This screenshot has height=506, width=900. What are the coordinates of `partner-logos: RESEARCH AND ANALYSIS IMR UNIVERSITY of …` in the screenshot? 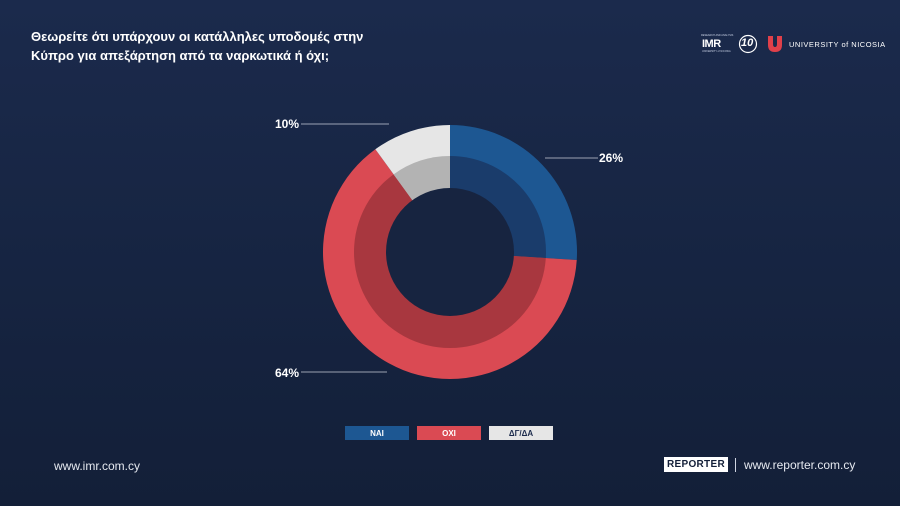 It's located at (793, 44).